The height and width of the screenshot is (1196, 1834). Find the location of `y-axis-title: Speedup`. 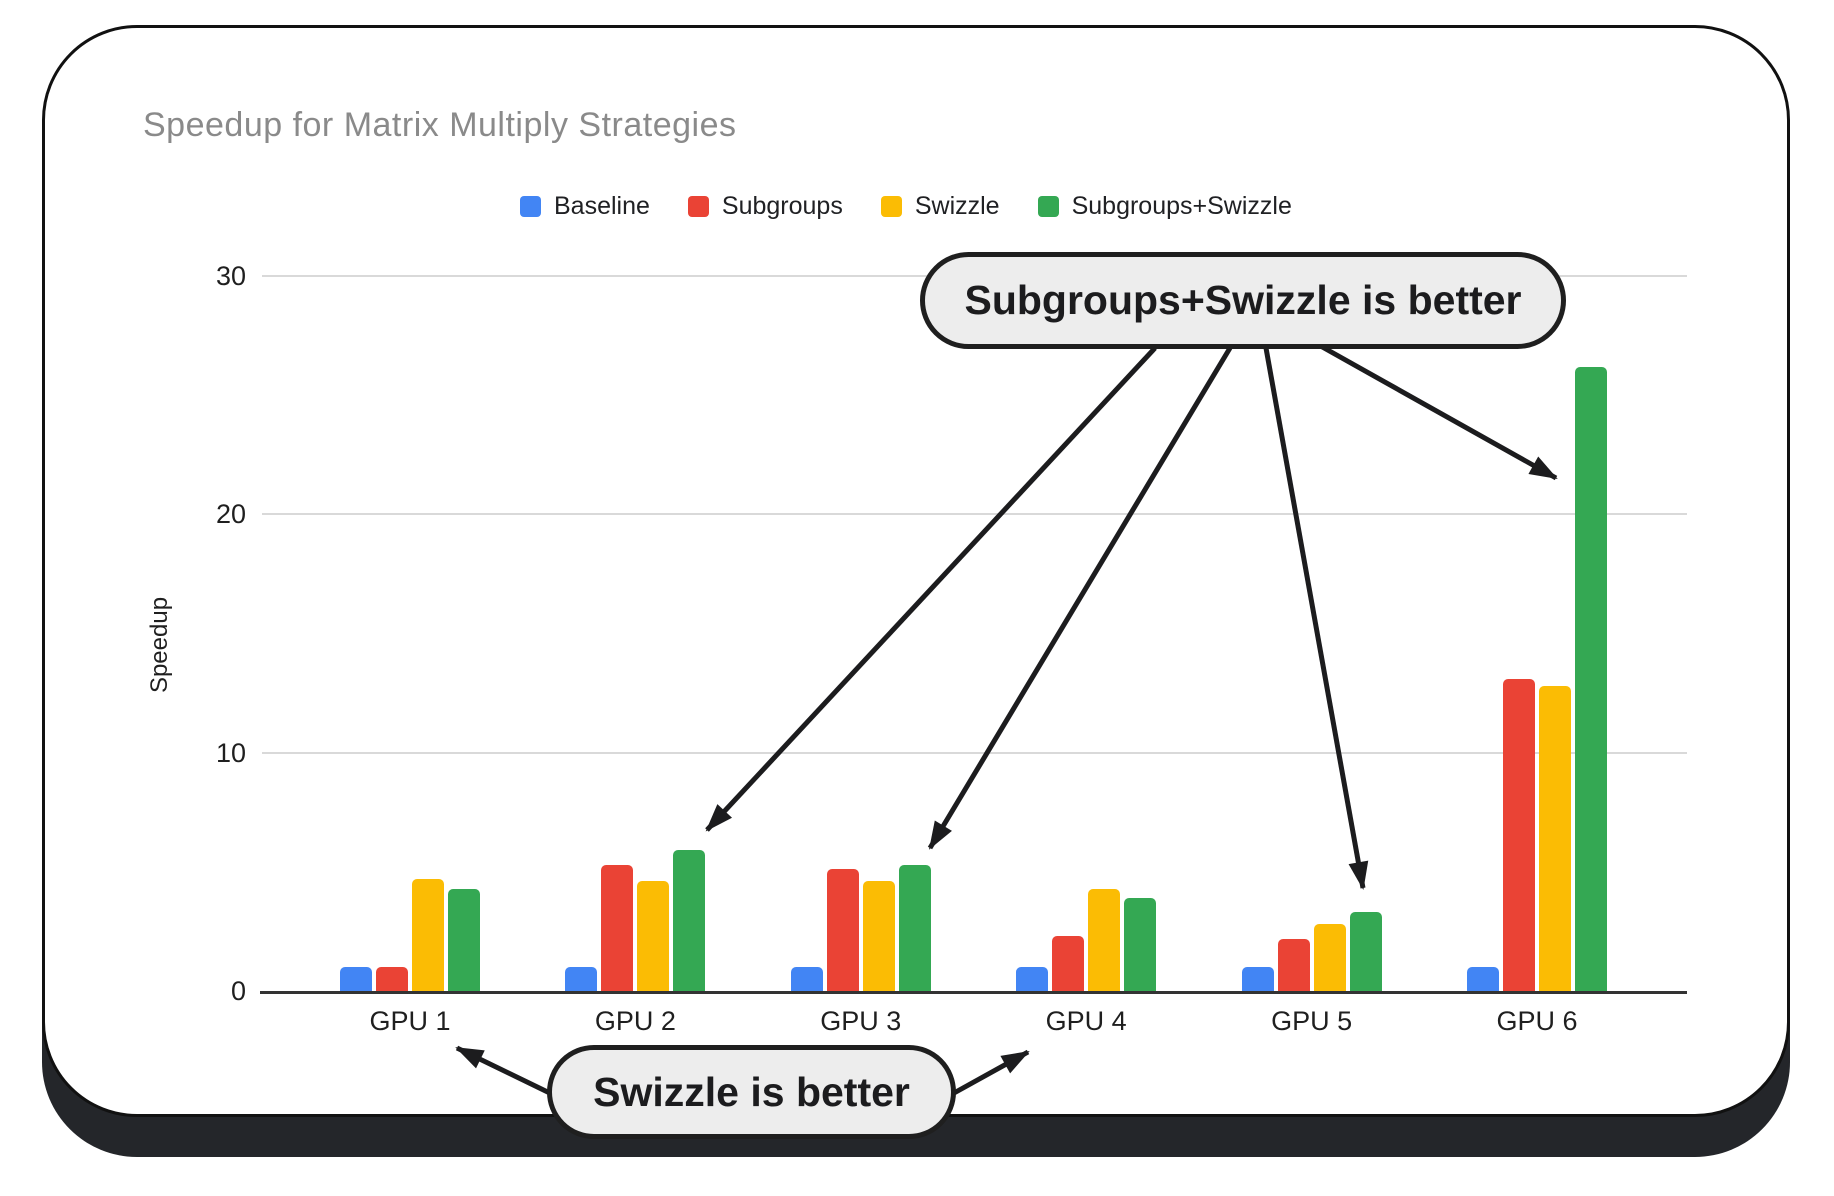

y-axis-title: Speedup is located at coordinates (159, 645).